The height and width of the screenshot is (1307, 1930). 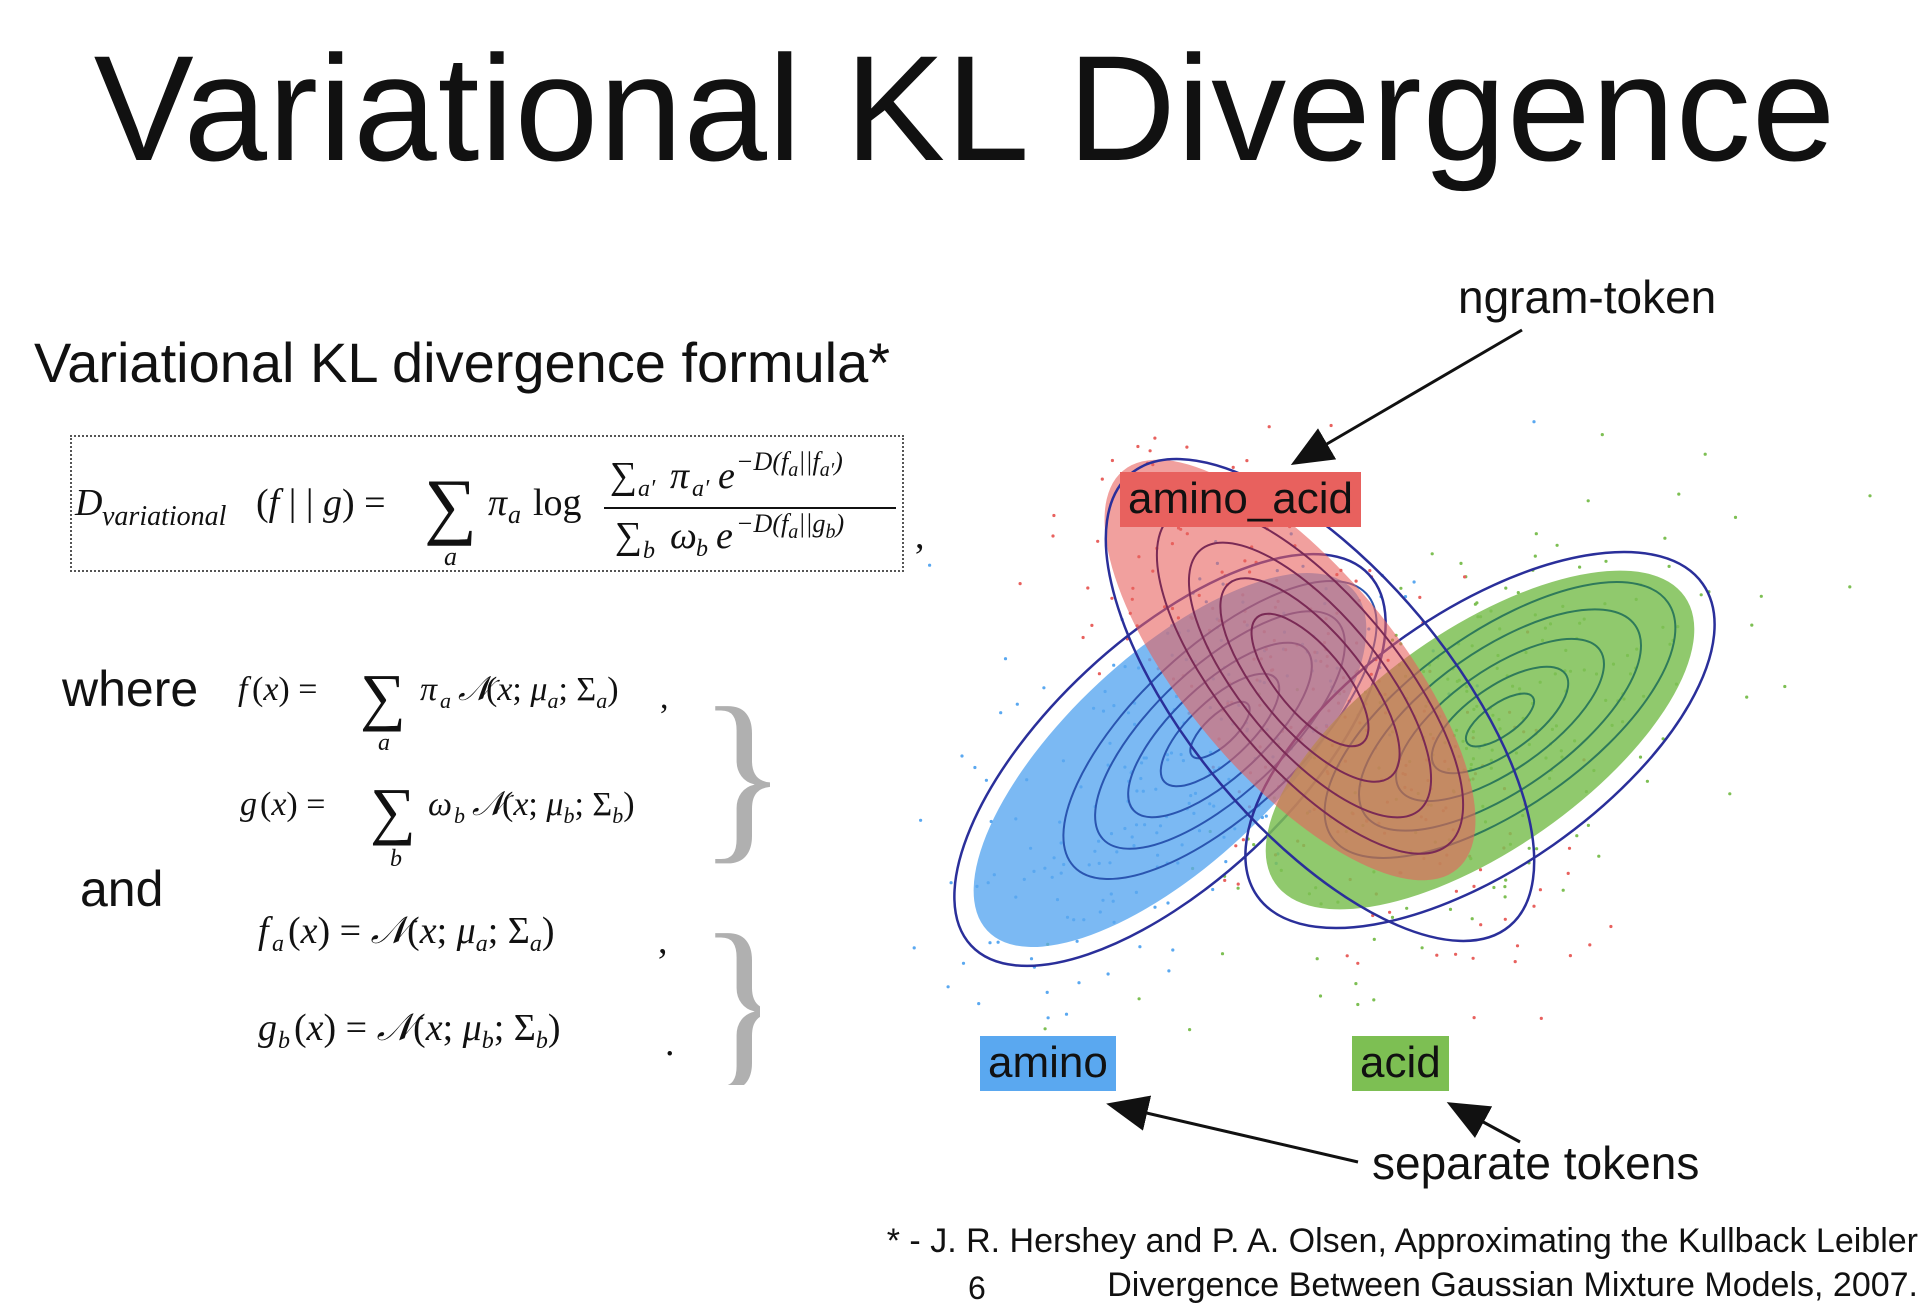 What do you see at coordinates (1406, 397) in the screenshot?
I see `ngram-token-arrow` at bounding box center [1406, 397].